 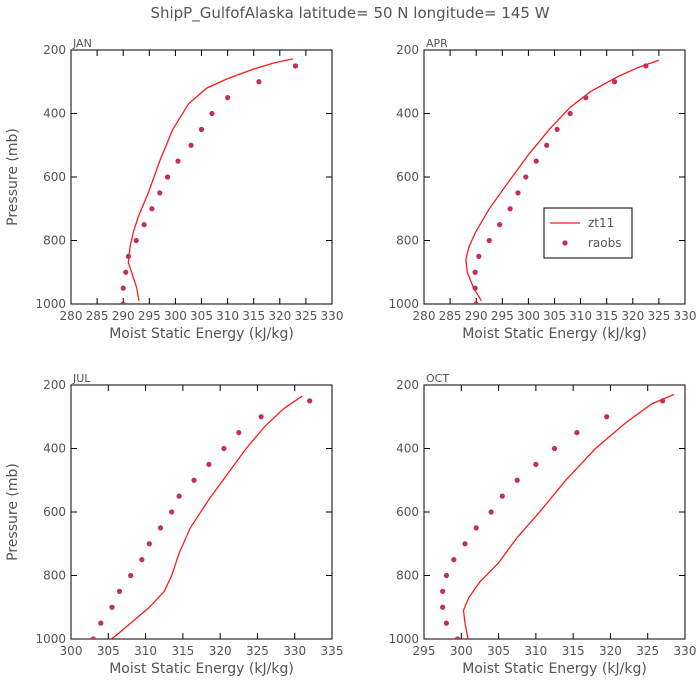 What do you see at coordinates (601, 223) in the screenshot?
I see `legend-label-model: zt11` at bounding box center [601, 223].